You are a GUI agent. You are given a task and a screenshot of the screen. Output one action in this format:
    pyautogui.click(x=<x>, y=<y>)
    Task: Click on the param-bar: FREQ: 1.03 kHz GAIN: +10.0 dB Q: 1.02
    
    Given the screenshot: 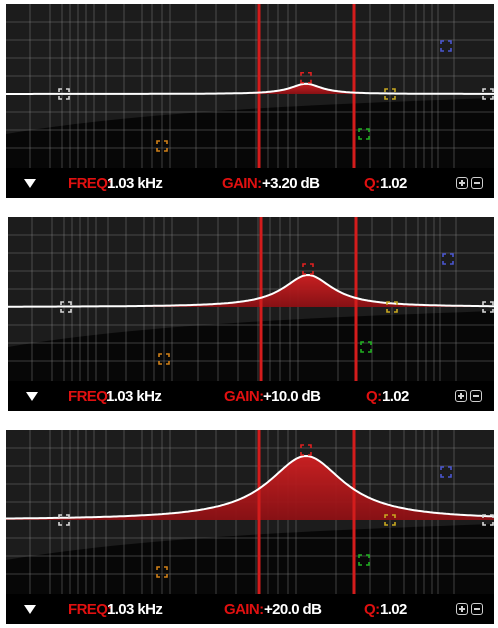 What is the action you would take?
    pyautogui.click(x=251, y=396)
    